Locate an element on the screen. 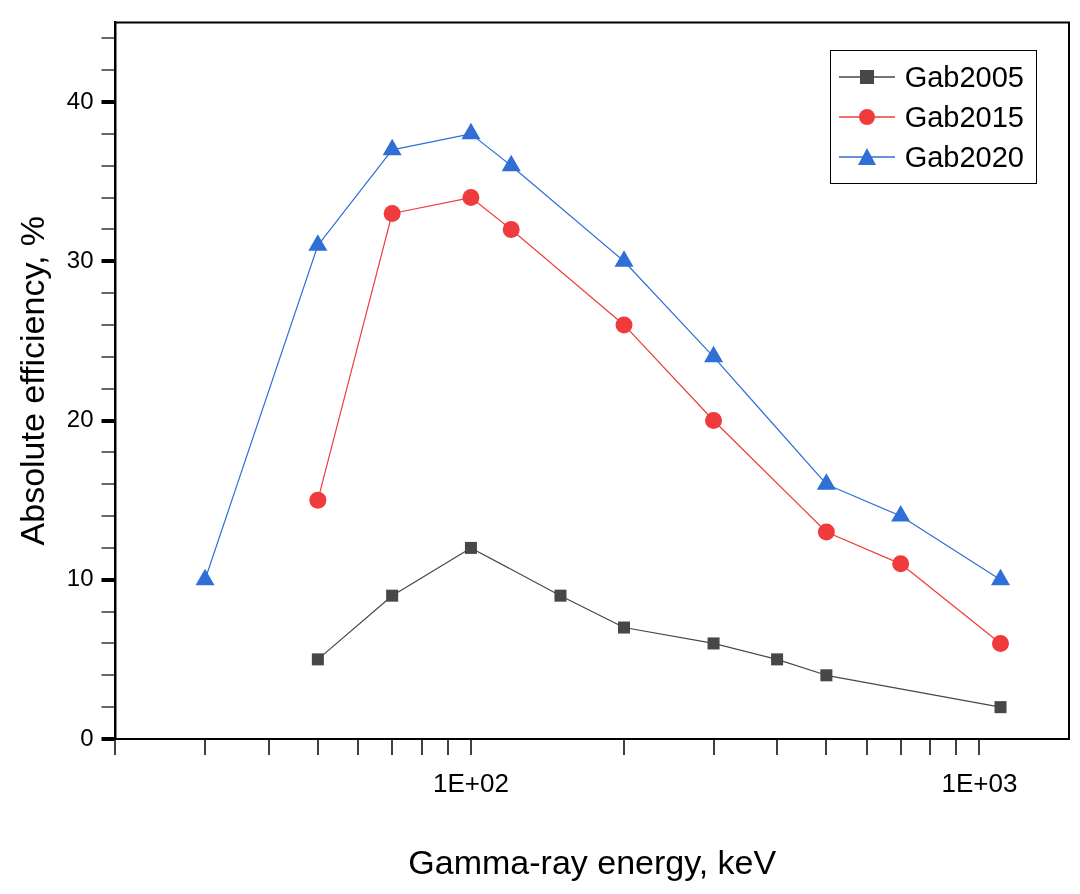  y-tick-label: 0 is located at coordinates (87, 737).